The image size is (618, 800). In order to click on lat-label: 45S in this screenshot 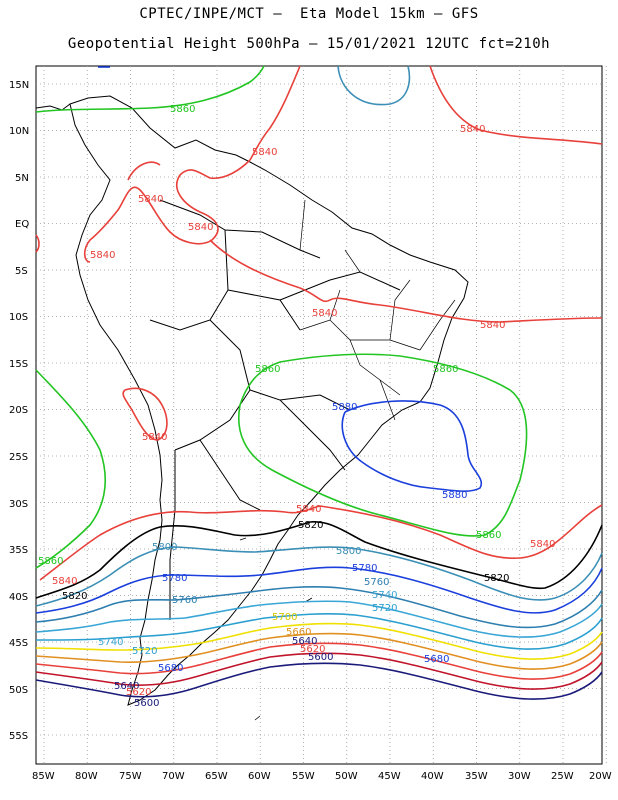, I will do `click(18, 643)`.